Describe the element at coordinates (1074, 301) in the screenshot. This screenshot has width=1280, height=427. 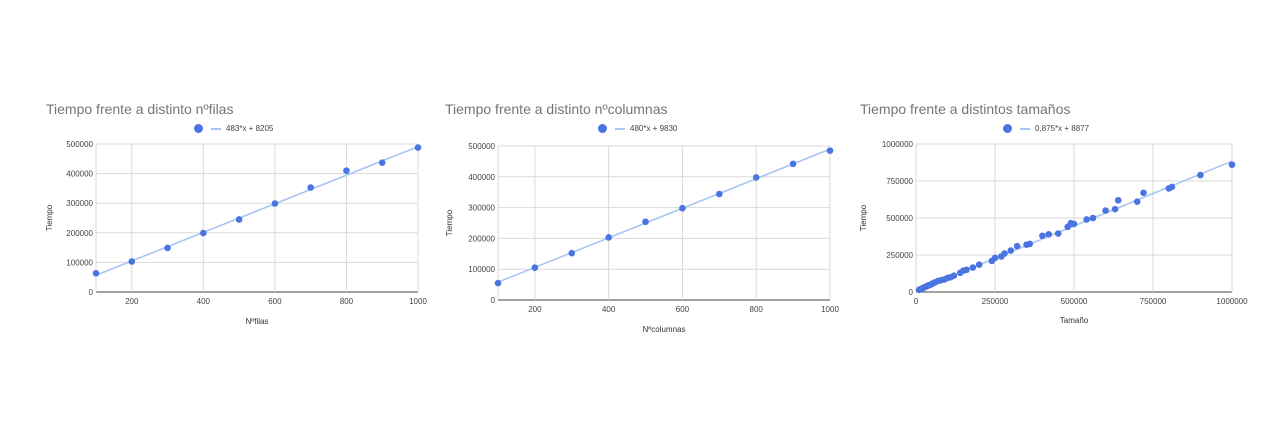
I see `x-tick-label: 500000` at that location.